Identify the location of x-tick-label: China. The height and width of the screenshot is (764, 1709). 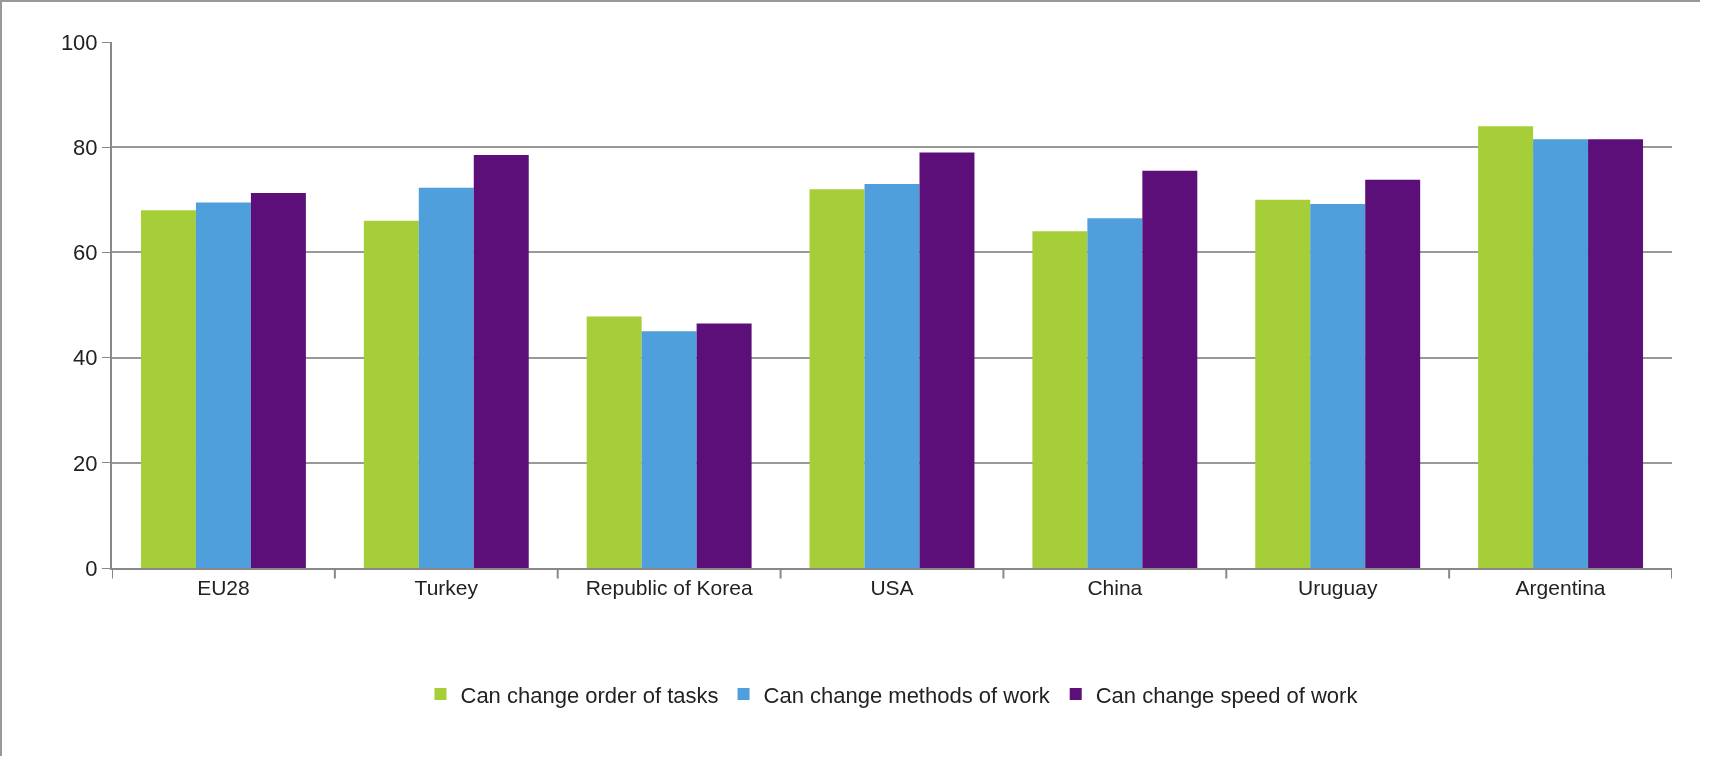
(1115, 588).